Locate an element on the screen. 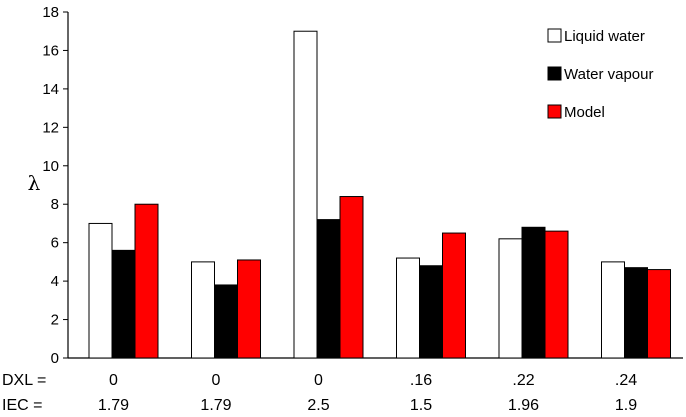 The image size is (686, 417). y-tick-label: 6 is located at coordinates (55, 243).